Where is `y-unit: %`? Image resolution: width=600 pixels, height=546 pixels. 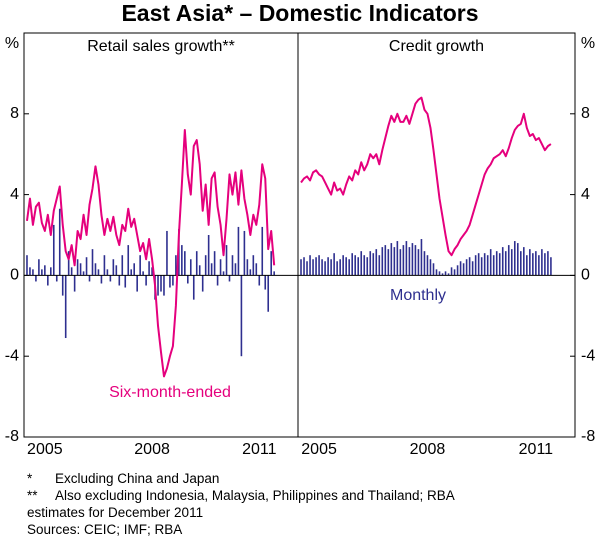 y-unit: % is located at coordinates (588, 43).